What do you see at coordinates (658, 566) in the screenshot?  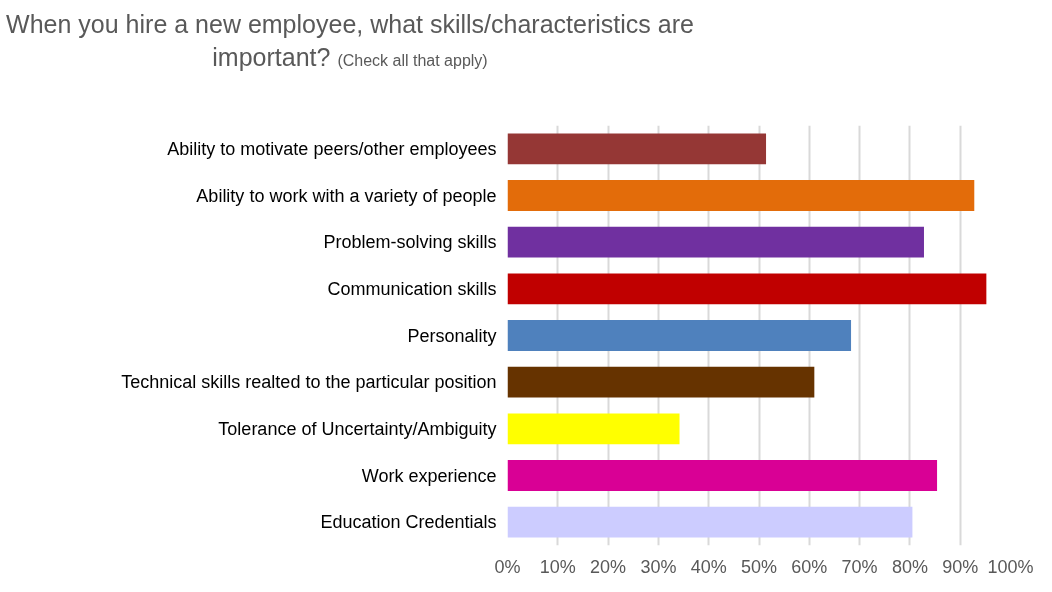 I see `x-tick-label: 30%` at bounding box center [658, 566].